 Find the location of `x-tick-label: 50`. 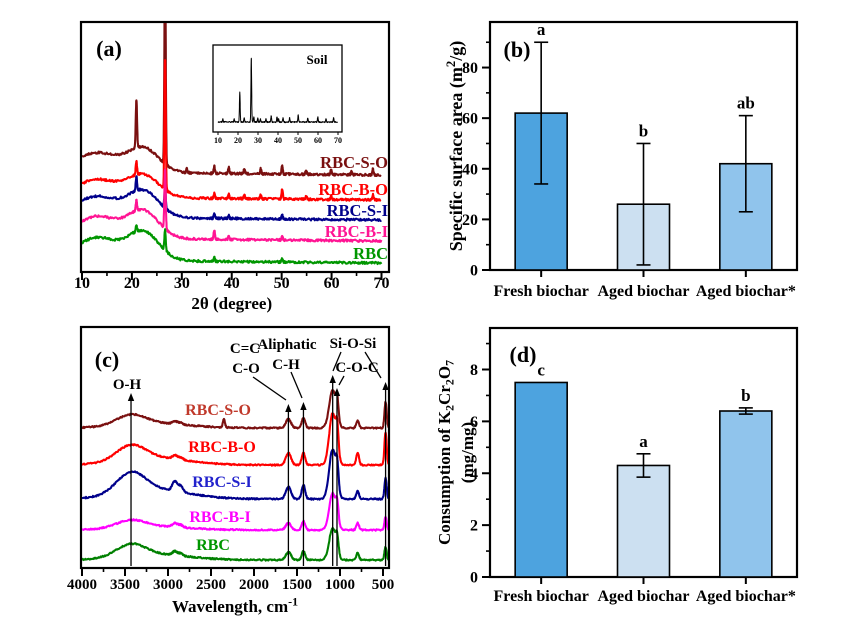

x-tick-label: 50 is located at coordinates (282, 283).